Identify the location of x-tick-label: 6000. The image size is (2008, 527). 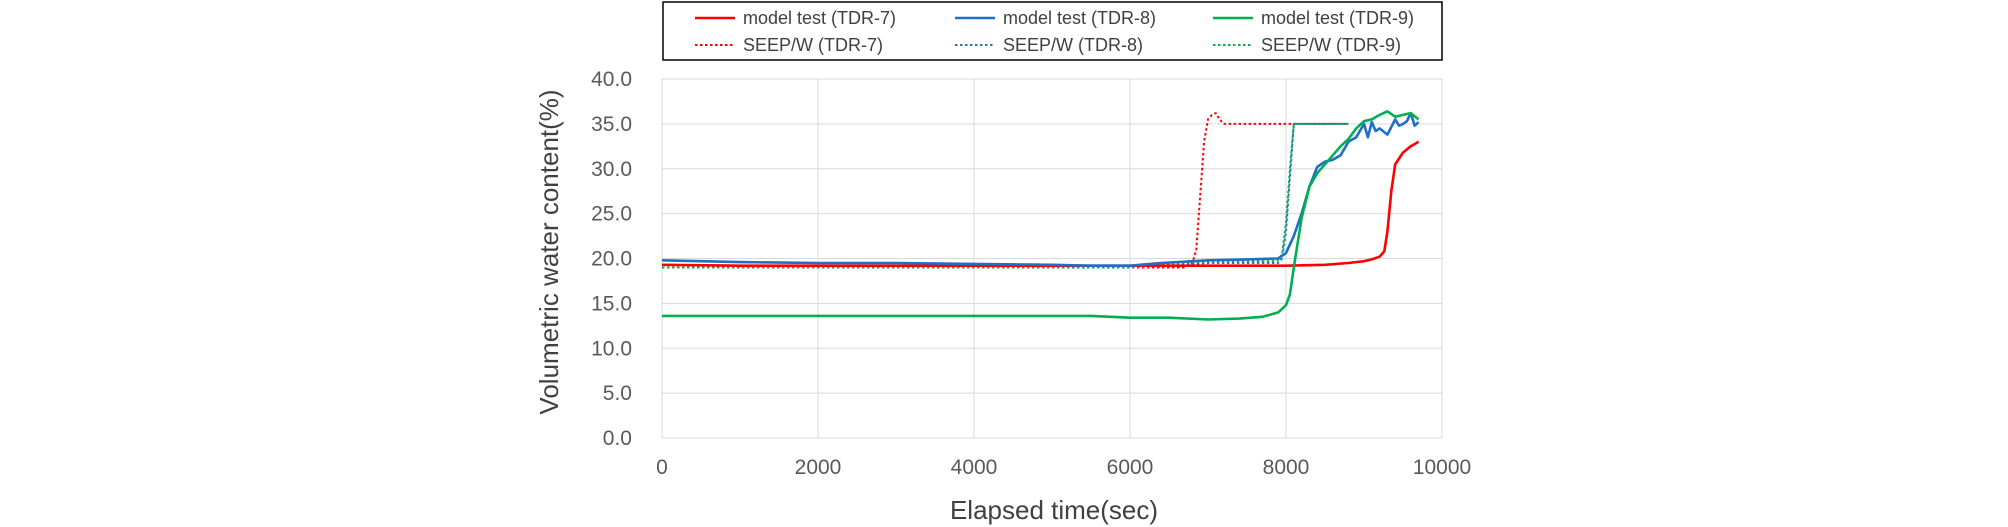
(1130, 467).